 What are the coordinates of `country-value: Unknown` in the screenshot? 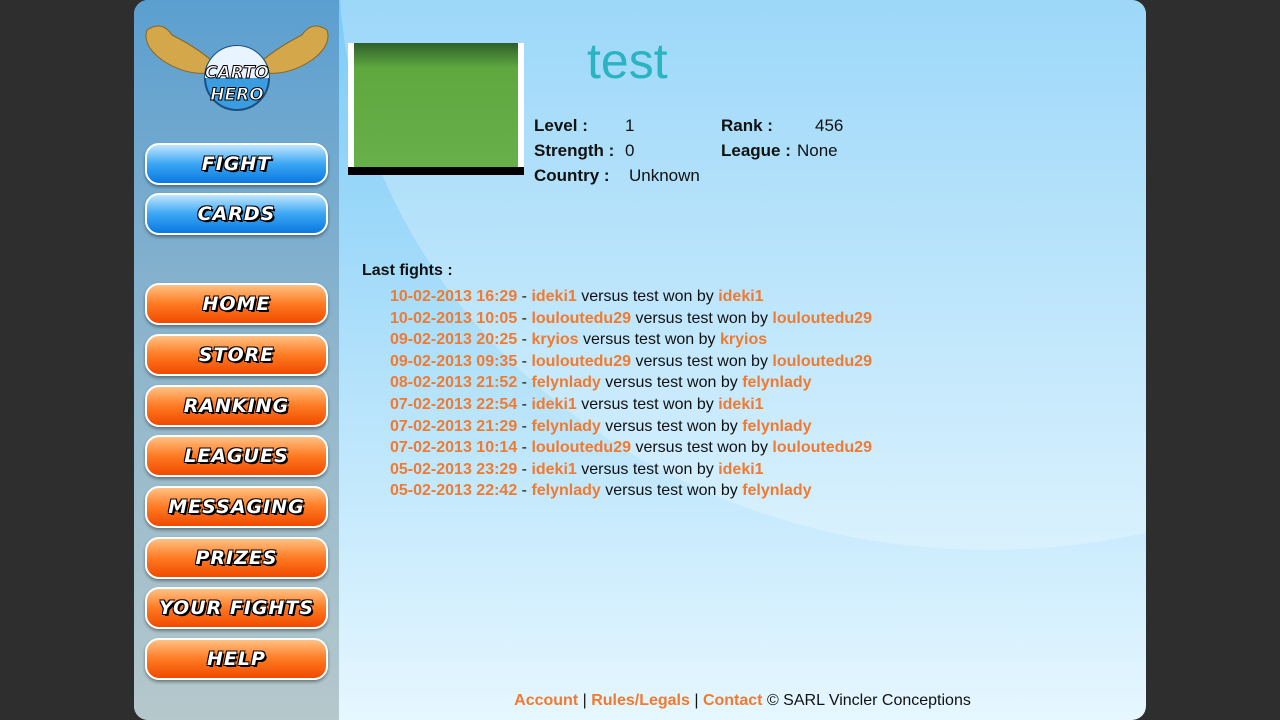 It's located at (664, 175).